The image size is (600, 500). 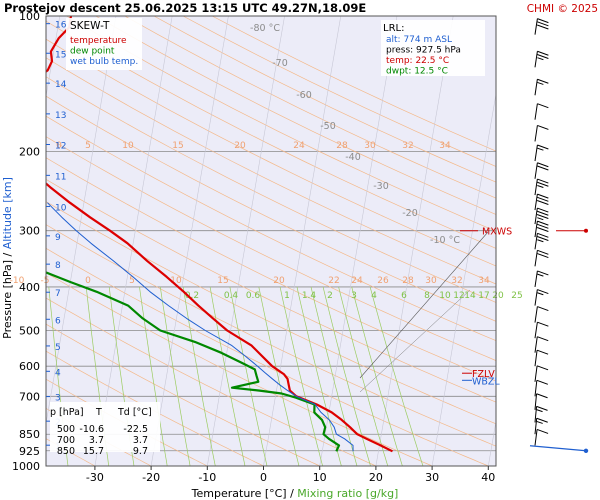 What do you see at coordinates (177, 146) in the screenshot?
I see `isotherm-label: 15` at bounding box center [177, 146].